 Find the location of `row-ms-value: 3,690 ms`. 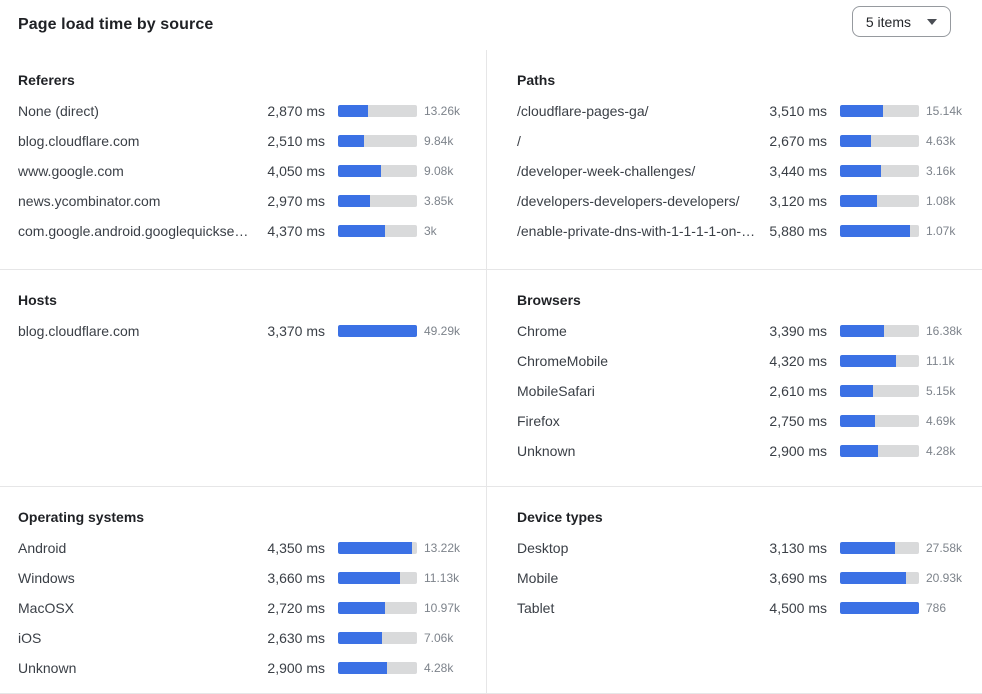

row-ms-value: 3,690 ms is located at coordinates (798, 578).